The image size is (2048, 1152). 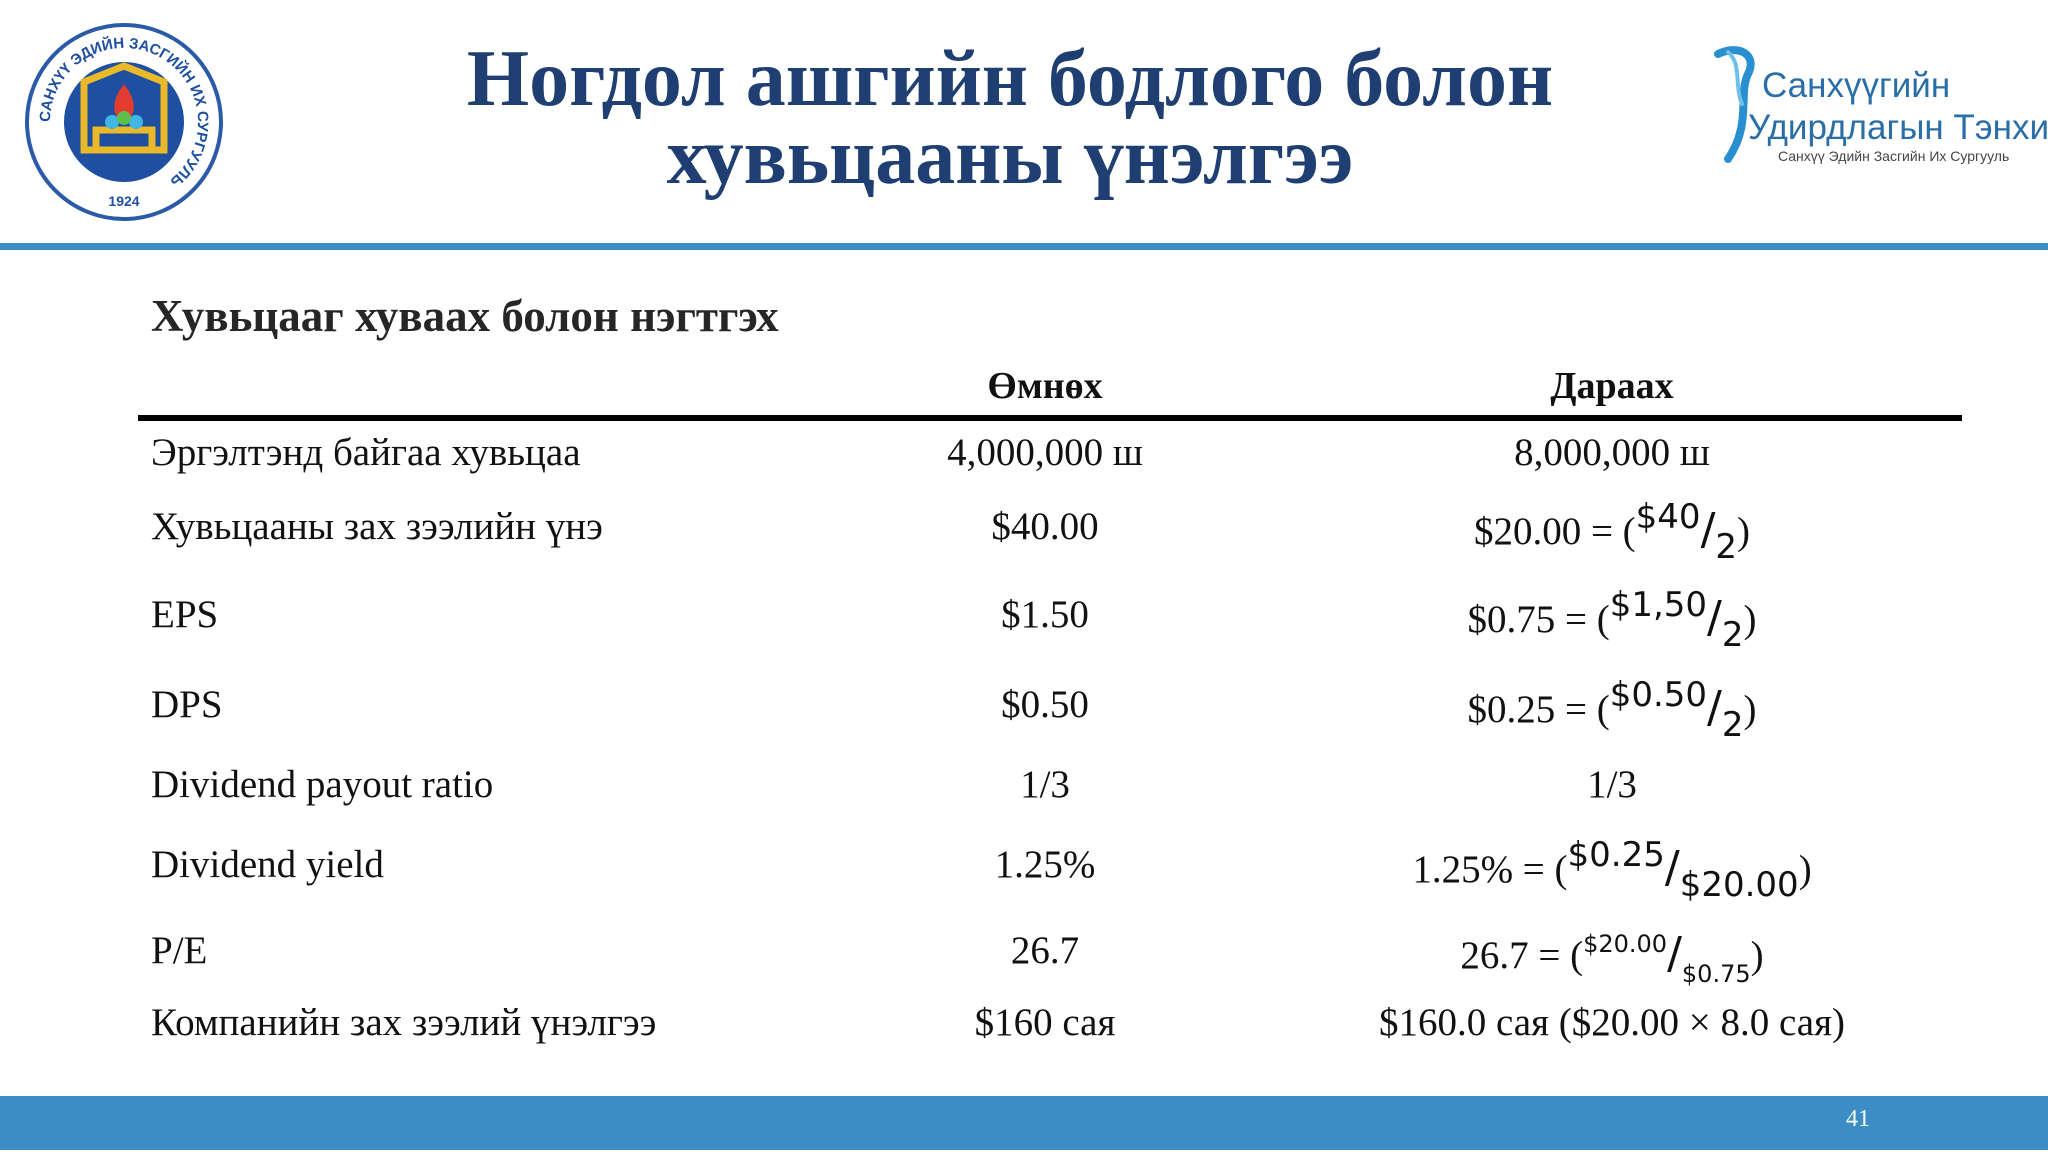 I want to click on formula-lead: $0.25 = (, so click(x=1538, y=709).